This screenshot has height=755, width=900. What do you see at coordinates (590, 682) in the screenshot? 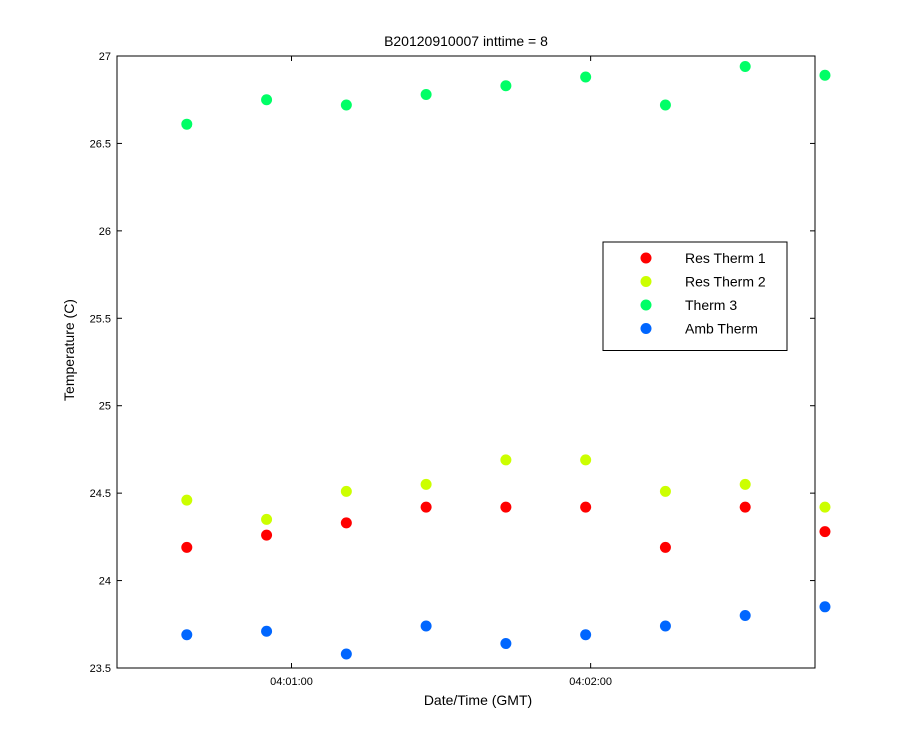
I see `x-tick-label: 04:02:00` at bounding box center [590, 682].